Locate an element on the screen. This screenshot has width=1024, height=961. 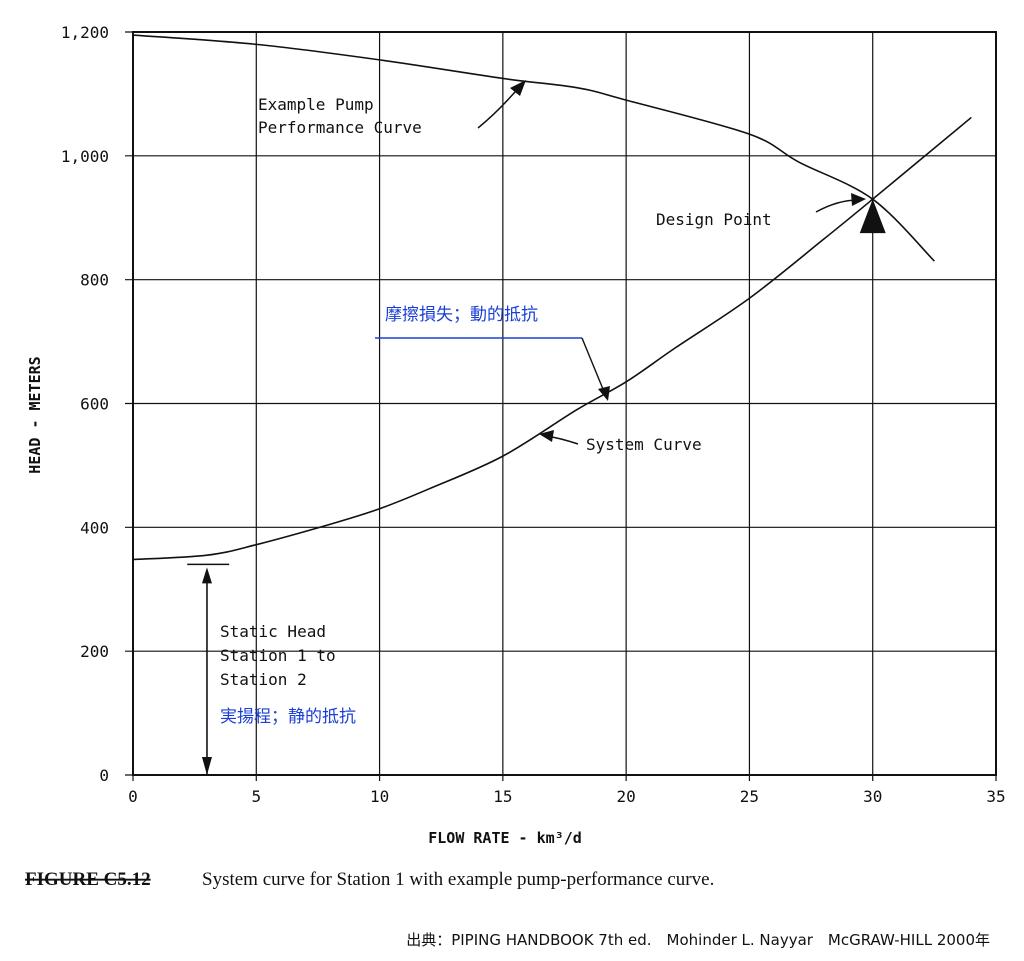
design-point-label: Design Point is located at coordinates (714, 219).